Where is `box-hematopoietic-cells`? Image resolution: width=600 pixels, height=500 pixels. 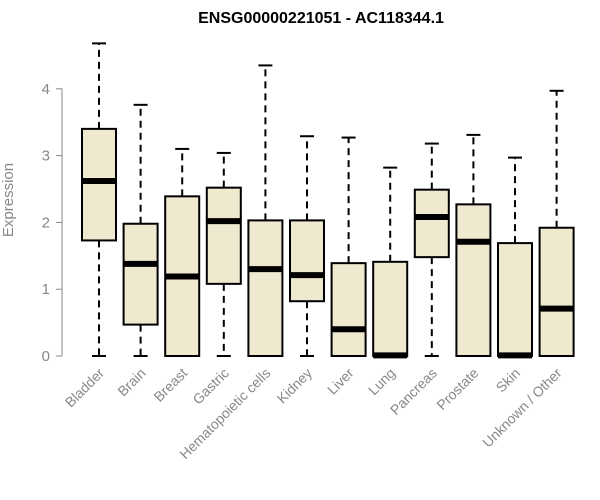 box-hematopoietic-cells is located at coordinates (265, 210).